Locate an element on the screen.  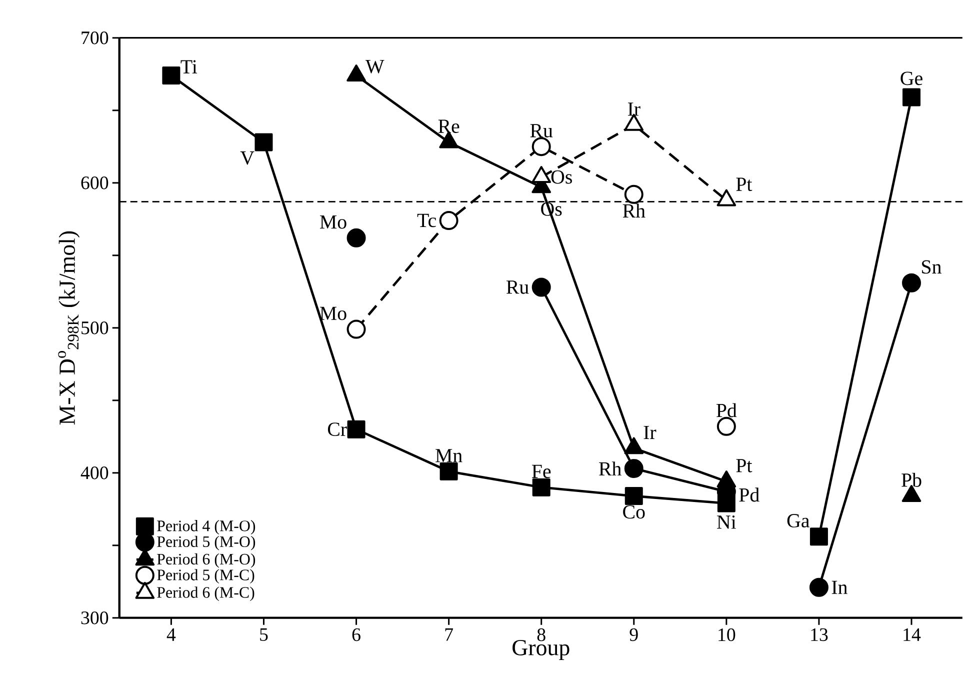
y-tick-label: 300 is located at coordinates (94, 617).